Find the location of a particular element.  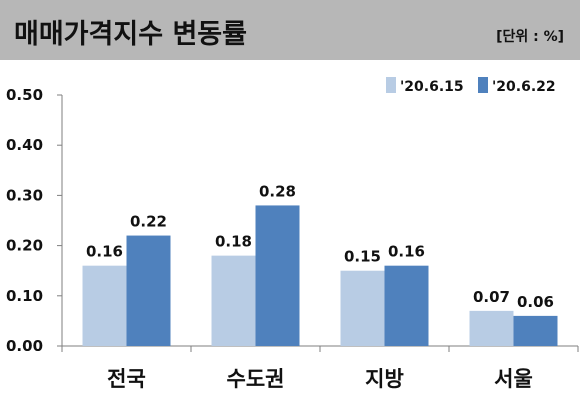

y-tick-label: 0.50 is located at coordinates (24, 95).